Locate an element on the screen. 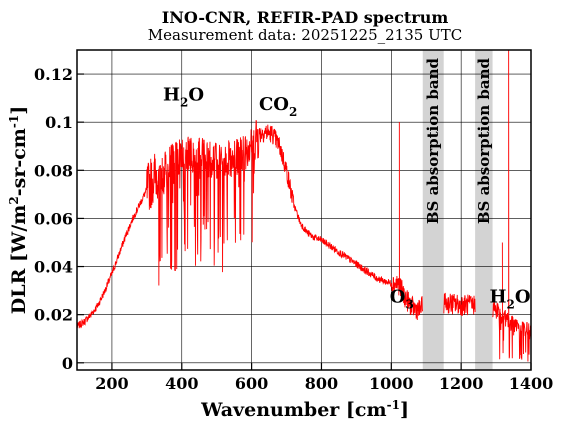 This screenshot has width=567, height=425. band-label-1: BS absorption band is located at coordinates (433, 141).